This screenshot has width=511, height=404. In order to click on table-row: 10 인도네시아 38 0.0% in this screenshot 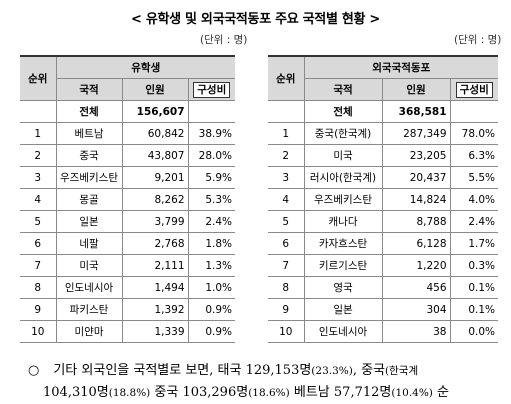, I will do `click(383, 331)`.